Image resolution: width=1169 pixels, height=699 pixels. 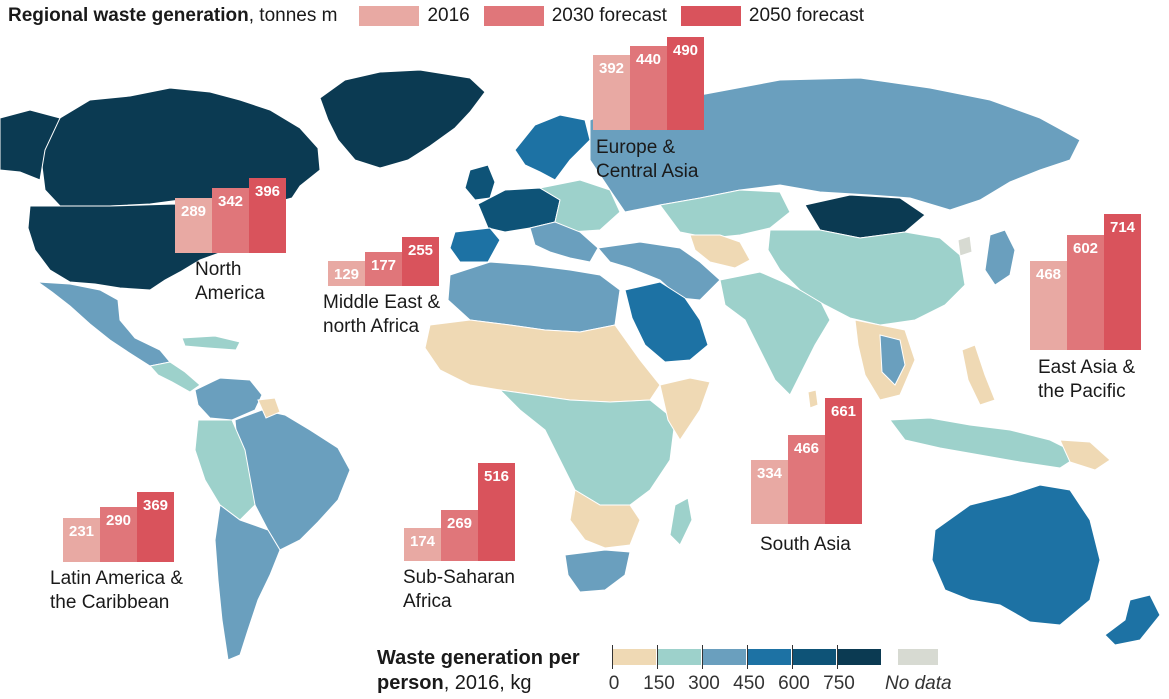 I want to click on country-colombia-venezuela, so click(x=228, y=399).